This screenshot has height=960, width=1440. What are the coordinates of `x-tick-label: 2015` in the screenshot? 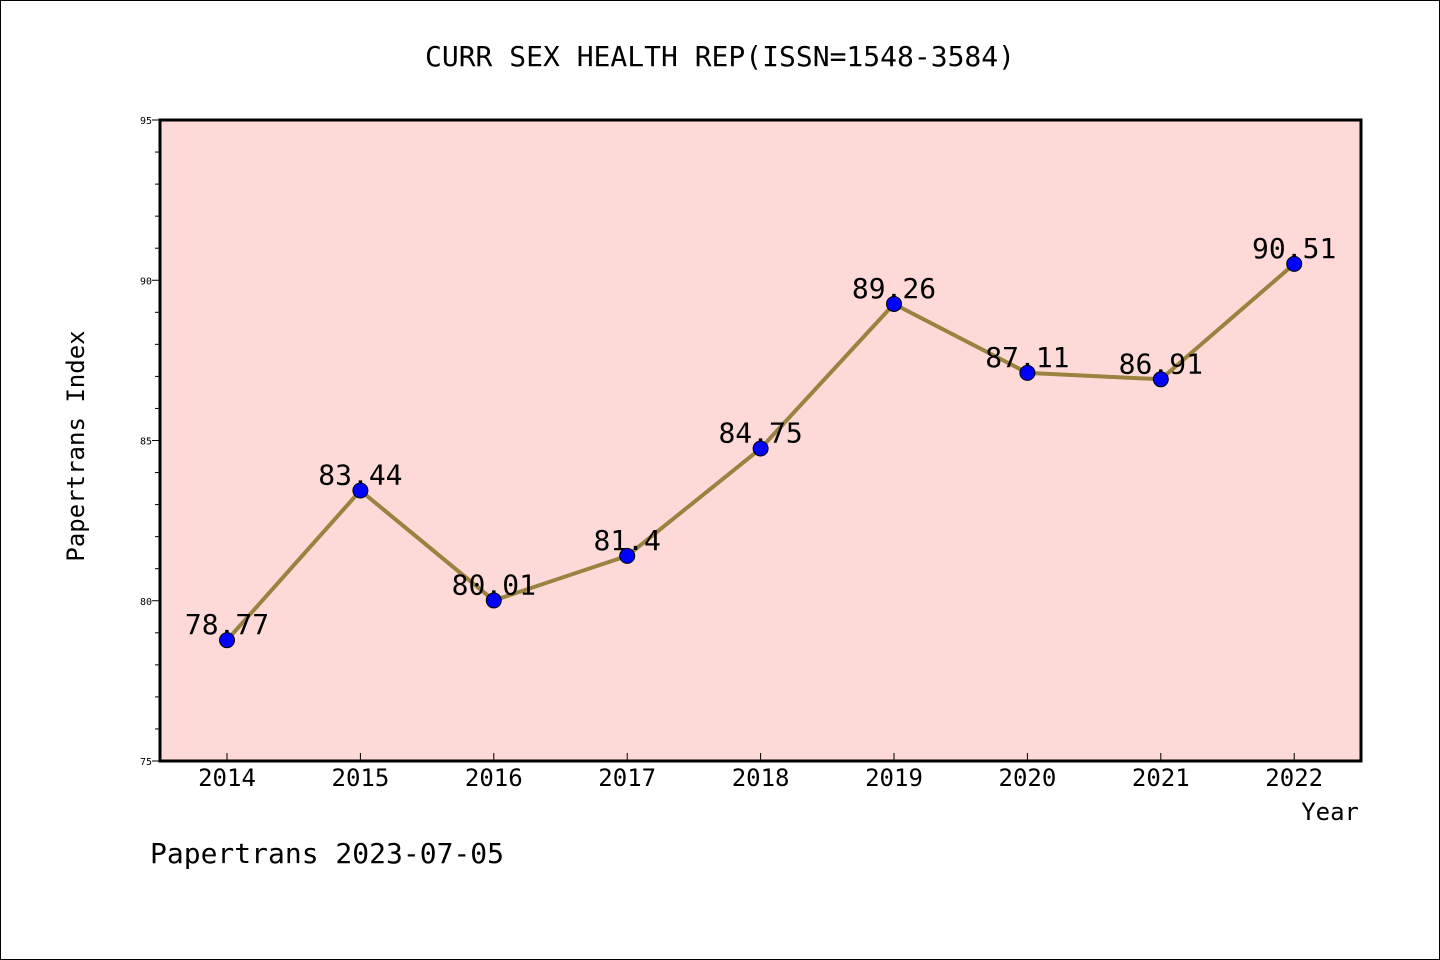 It's located at (361, 778).